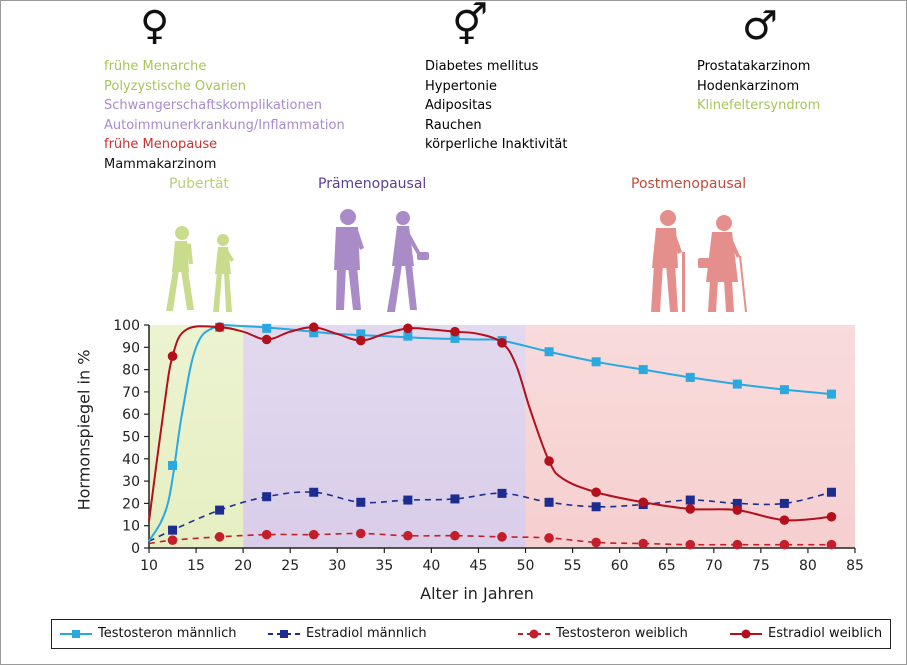 The image size is (907, 665). What do you see at coordinates (196, 566) in the screenshot?
I see `x-tick-label: 15` at bounding box center [196, 566].